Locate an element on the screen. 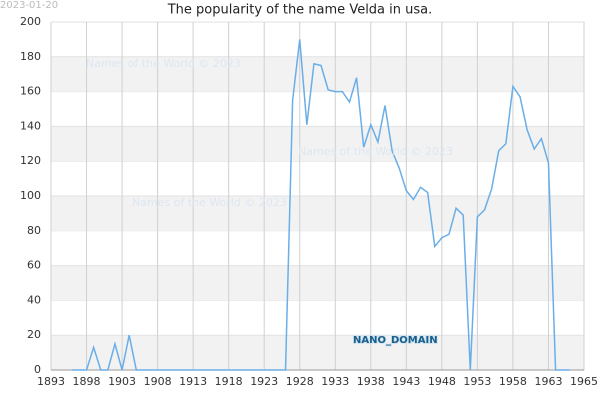  y-tick-label: 120 is located at coordinates (30, 160).